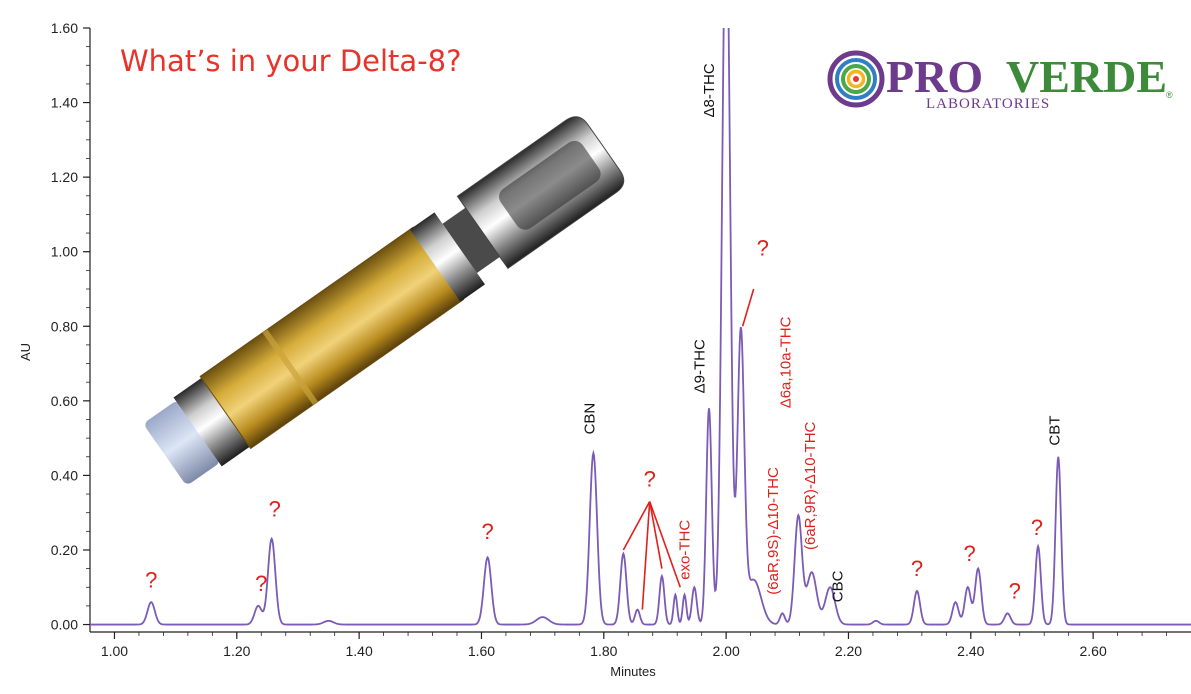  I want to click on x-tick-label: 2.00, so click(726, 651).